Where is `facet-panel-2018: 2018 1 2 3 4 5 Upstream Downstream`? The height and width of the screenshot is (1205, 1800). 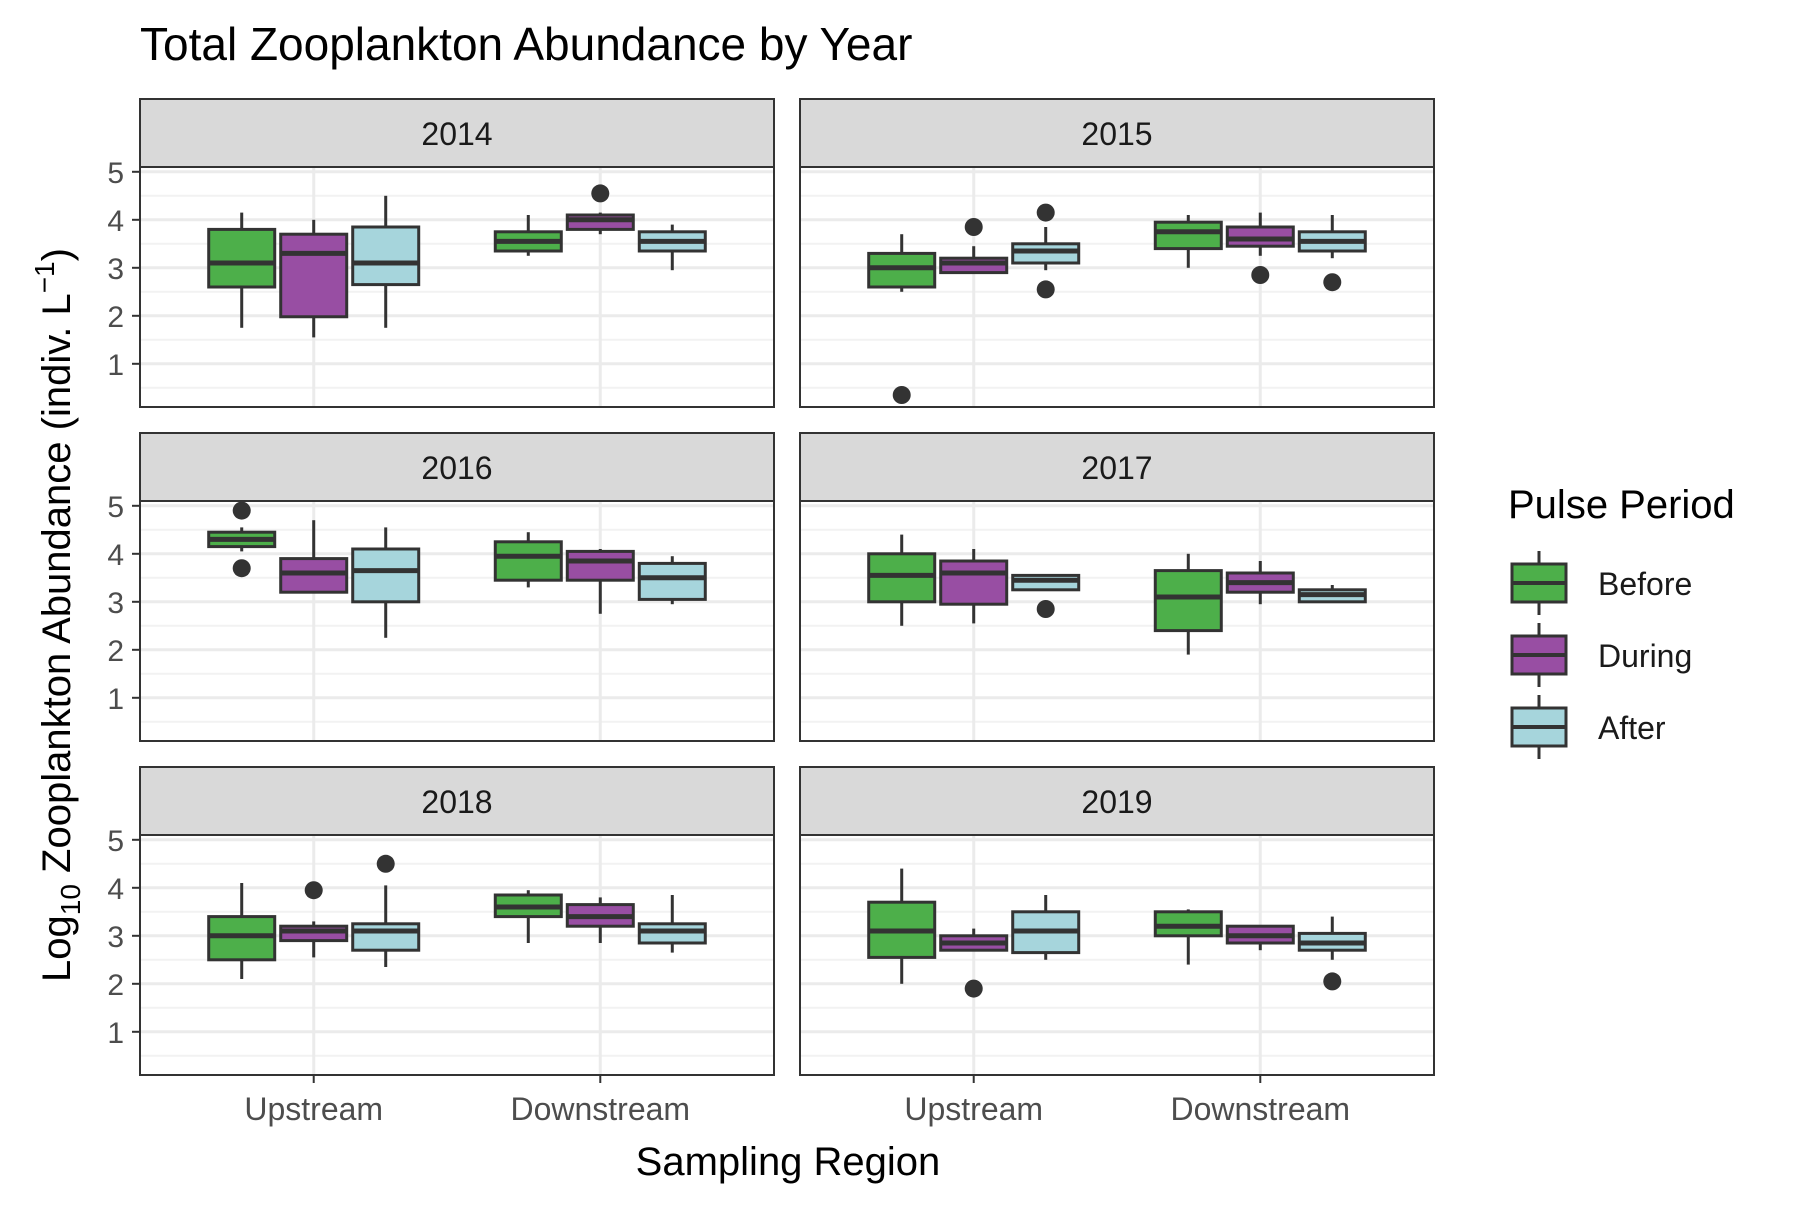
facet-panel-2018: 2018 1 2 3 4 5 Upstream Downstream is located at coordinates (441, 946).